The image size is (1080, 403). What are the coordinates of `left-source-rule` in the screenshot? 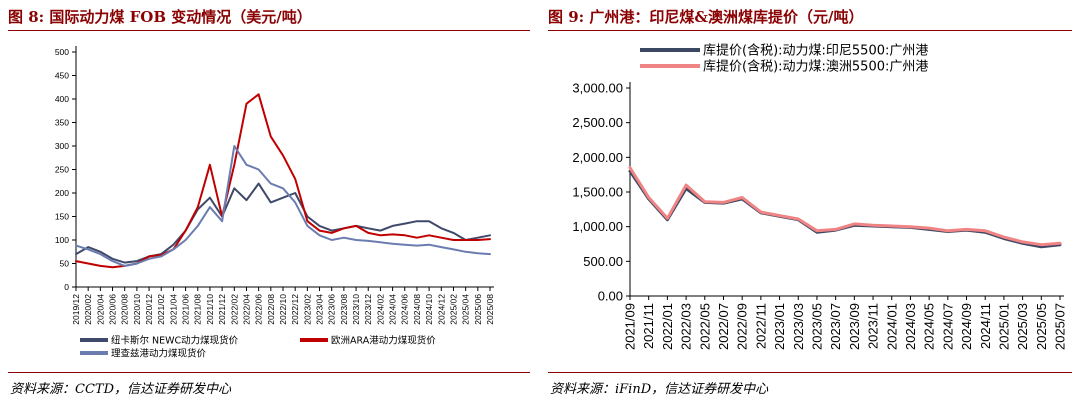 It's located at (269, 372).